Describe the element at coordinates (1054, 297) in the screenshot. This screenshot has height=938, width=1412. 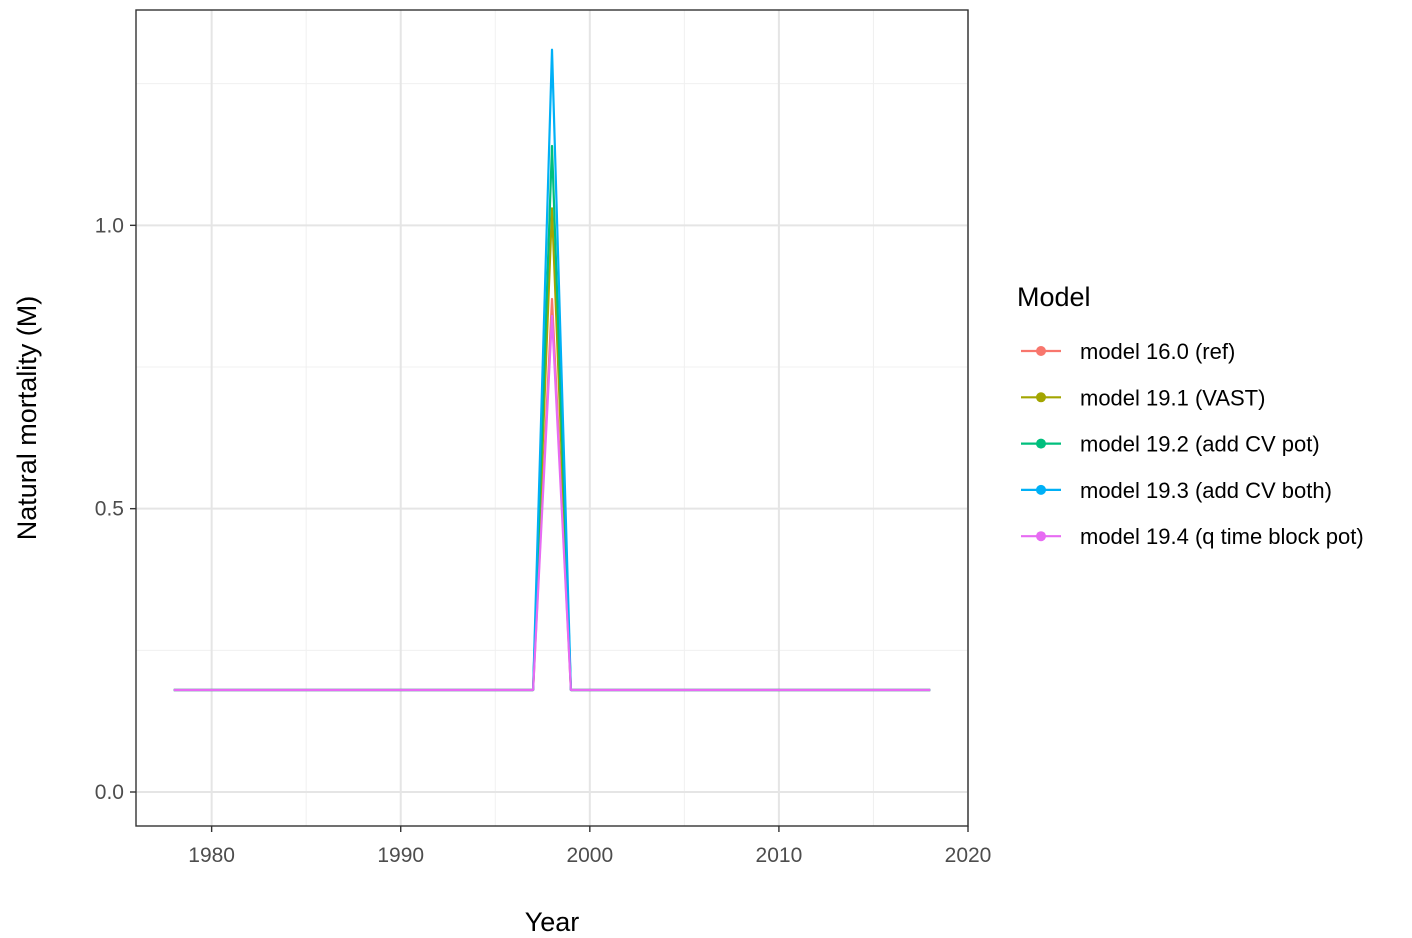
I see `legend-title: Model` at that location.